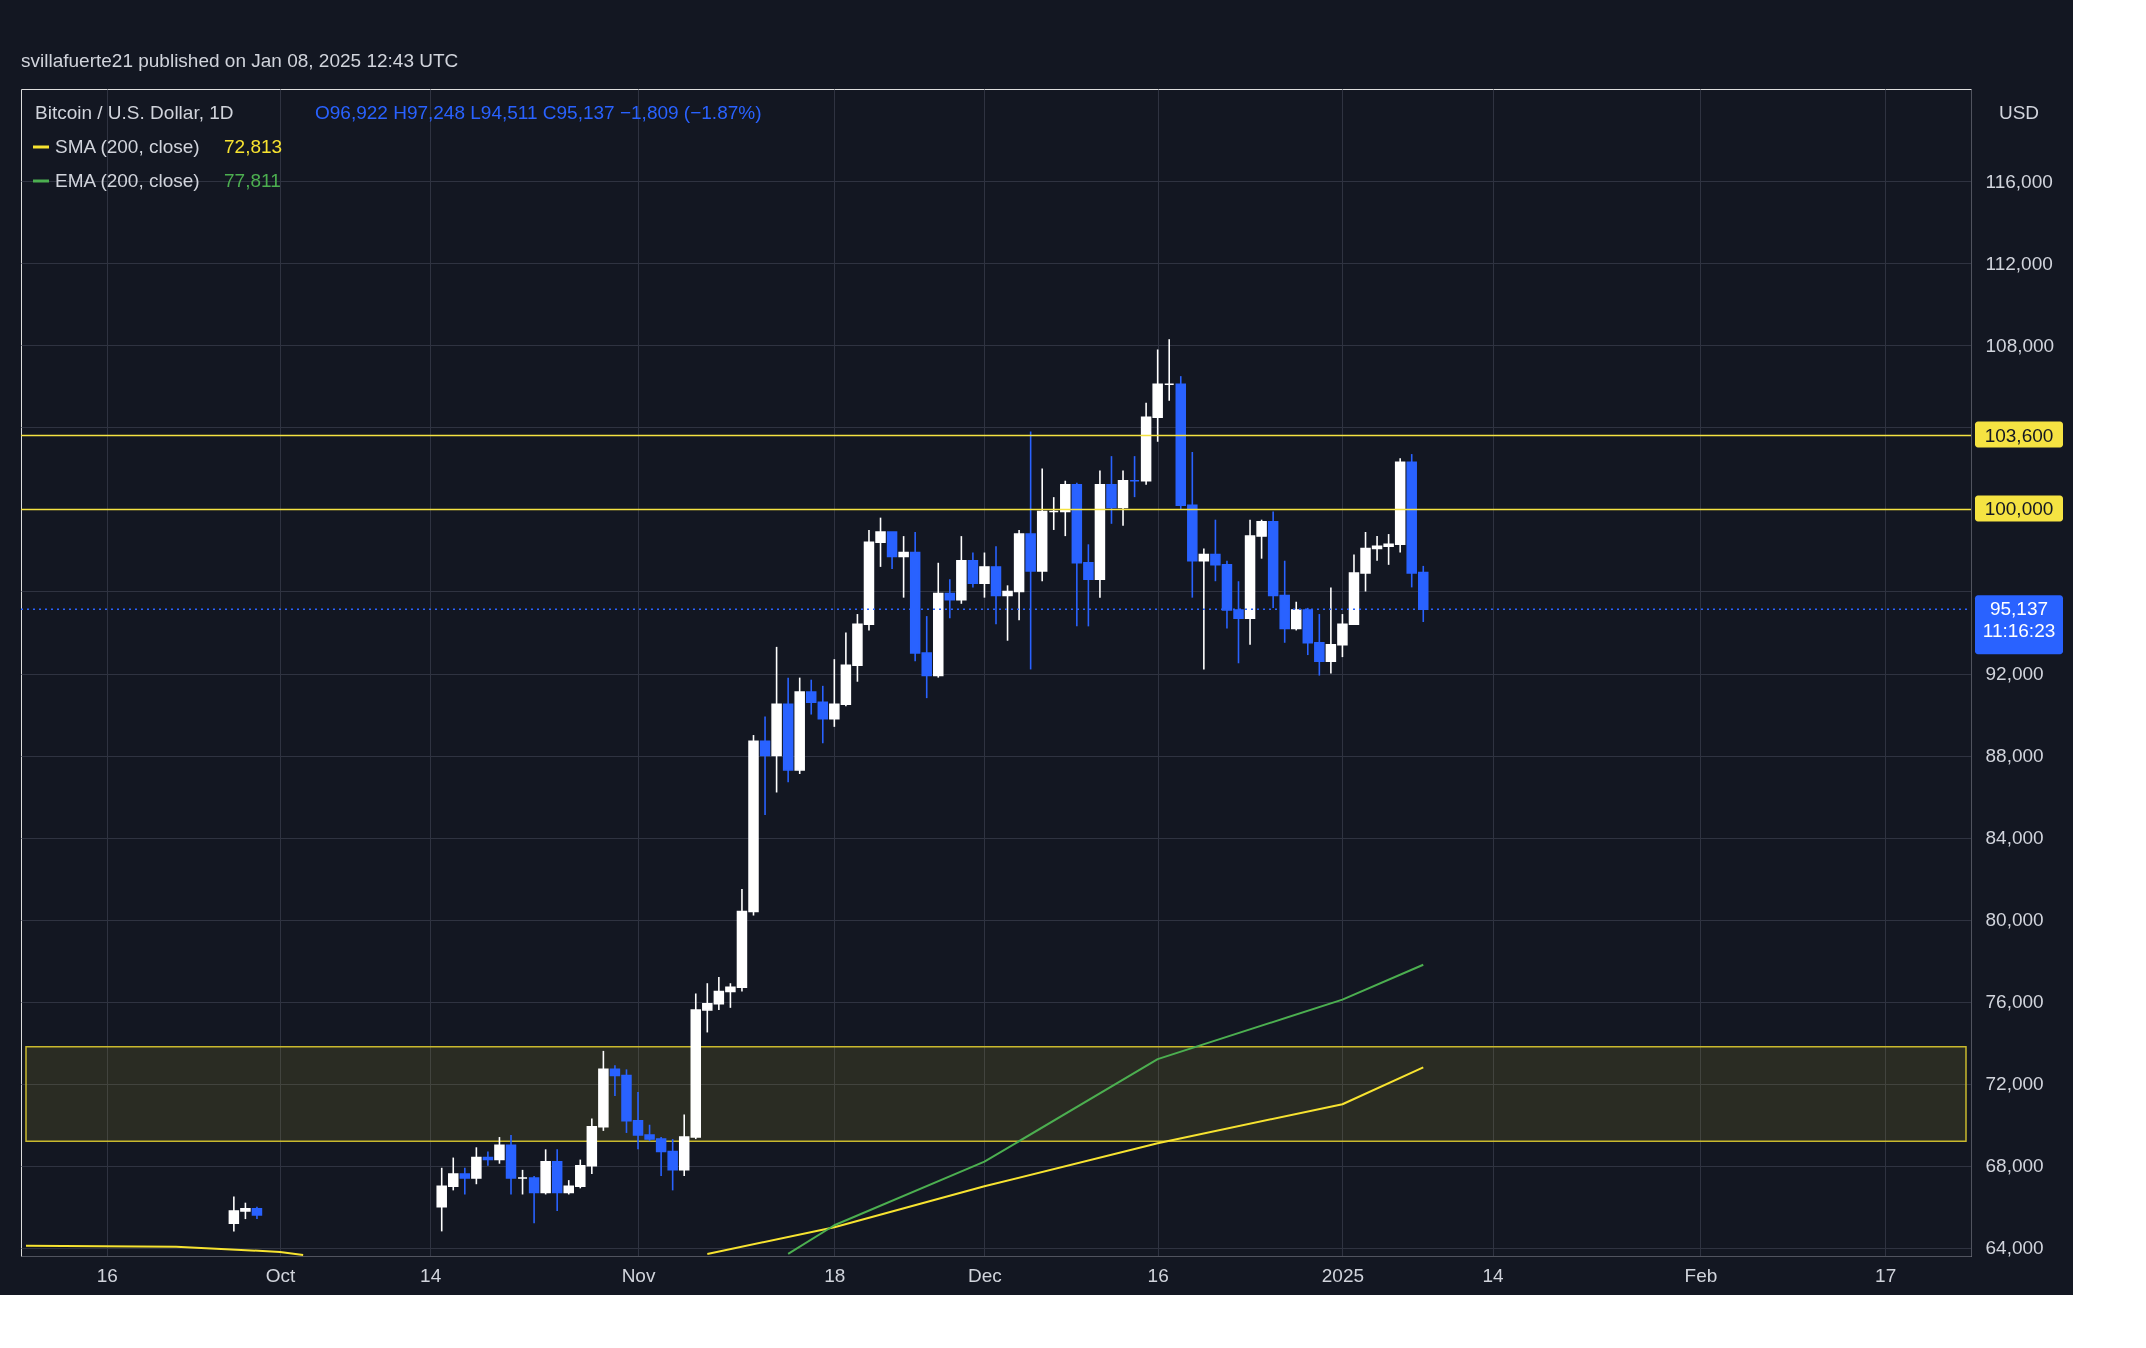 Image resolution: width=2146 pixels, height=1348 pixels. Describe the element at coordinates (835, 1275) in the screenshot. I see `x-tick-label: 18` at that location.